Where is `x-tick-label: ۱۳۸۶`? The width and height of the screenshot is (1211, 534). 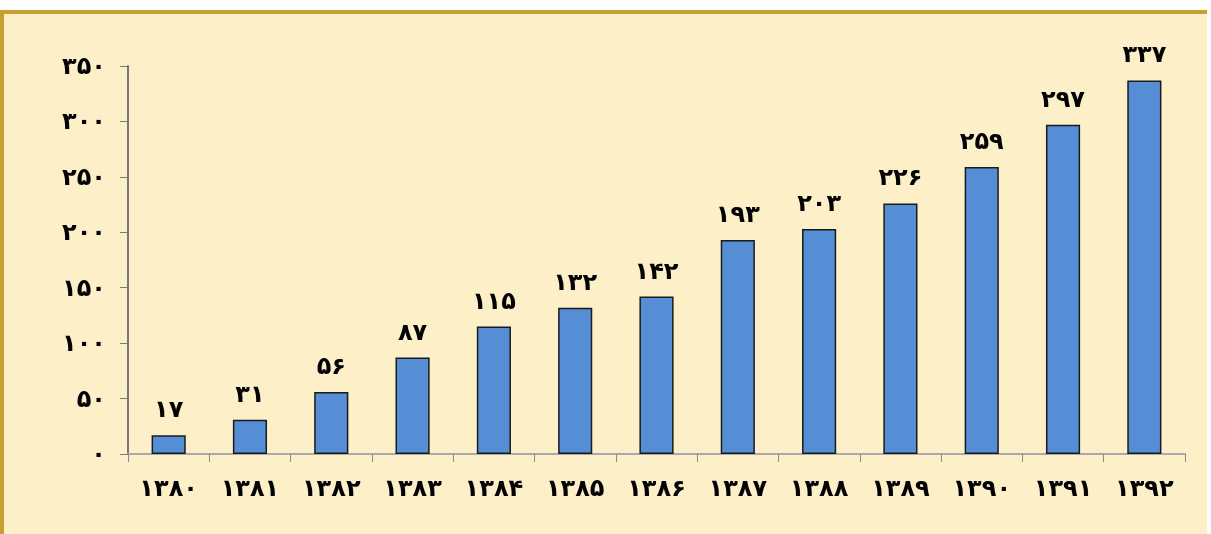
x-tick-label: ۱۳۸۶ is located at coordinates (656, 488).